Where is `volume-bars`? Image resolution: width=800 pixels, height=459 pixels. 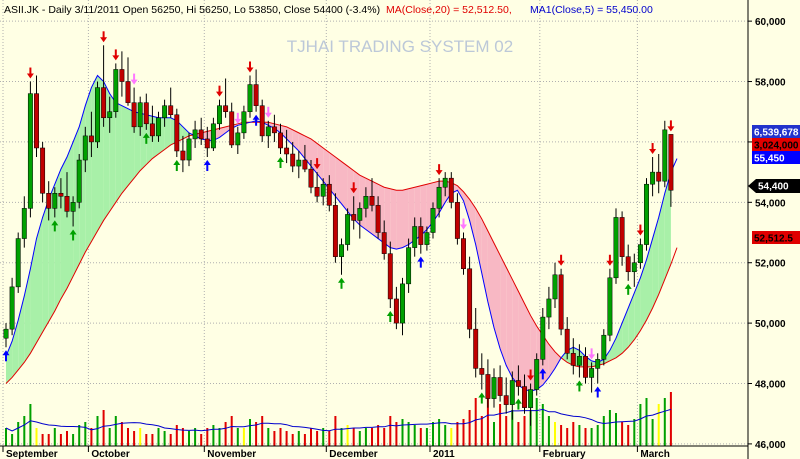 volume-bars is located at coordinates (338, 419).